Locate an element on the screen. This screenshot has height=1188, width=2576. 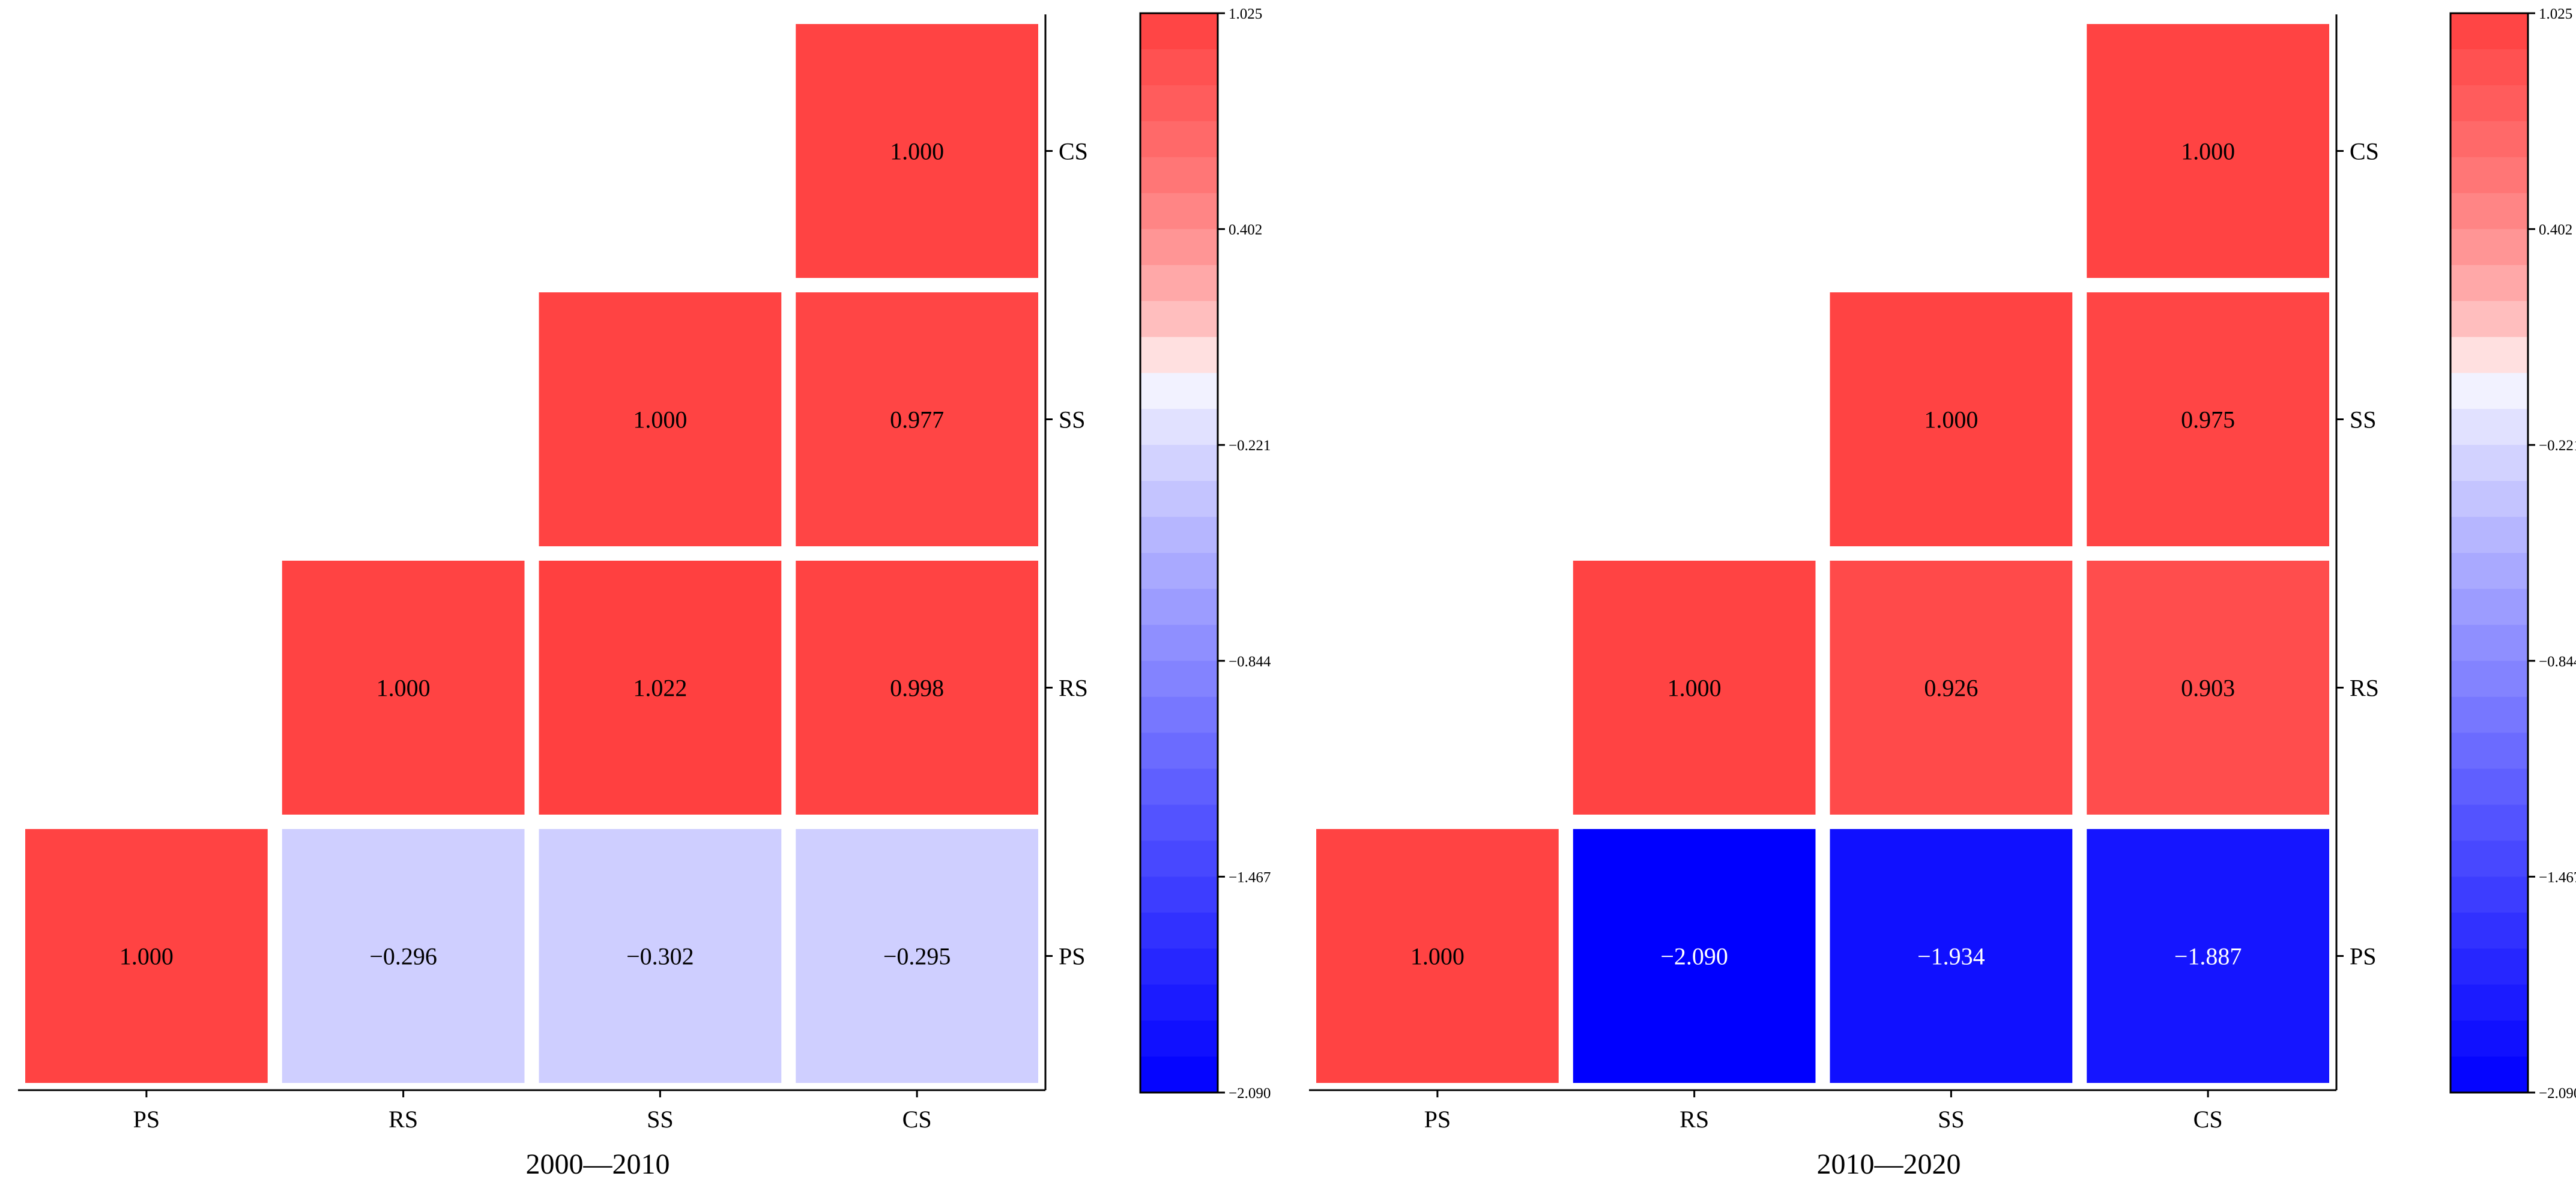
heatmap-cell-rs-rs is located at coordinates (1694, 688).